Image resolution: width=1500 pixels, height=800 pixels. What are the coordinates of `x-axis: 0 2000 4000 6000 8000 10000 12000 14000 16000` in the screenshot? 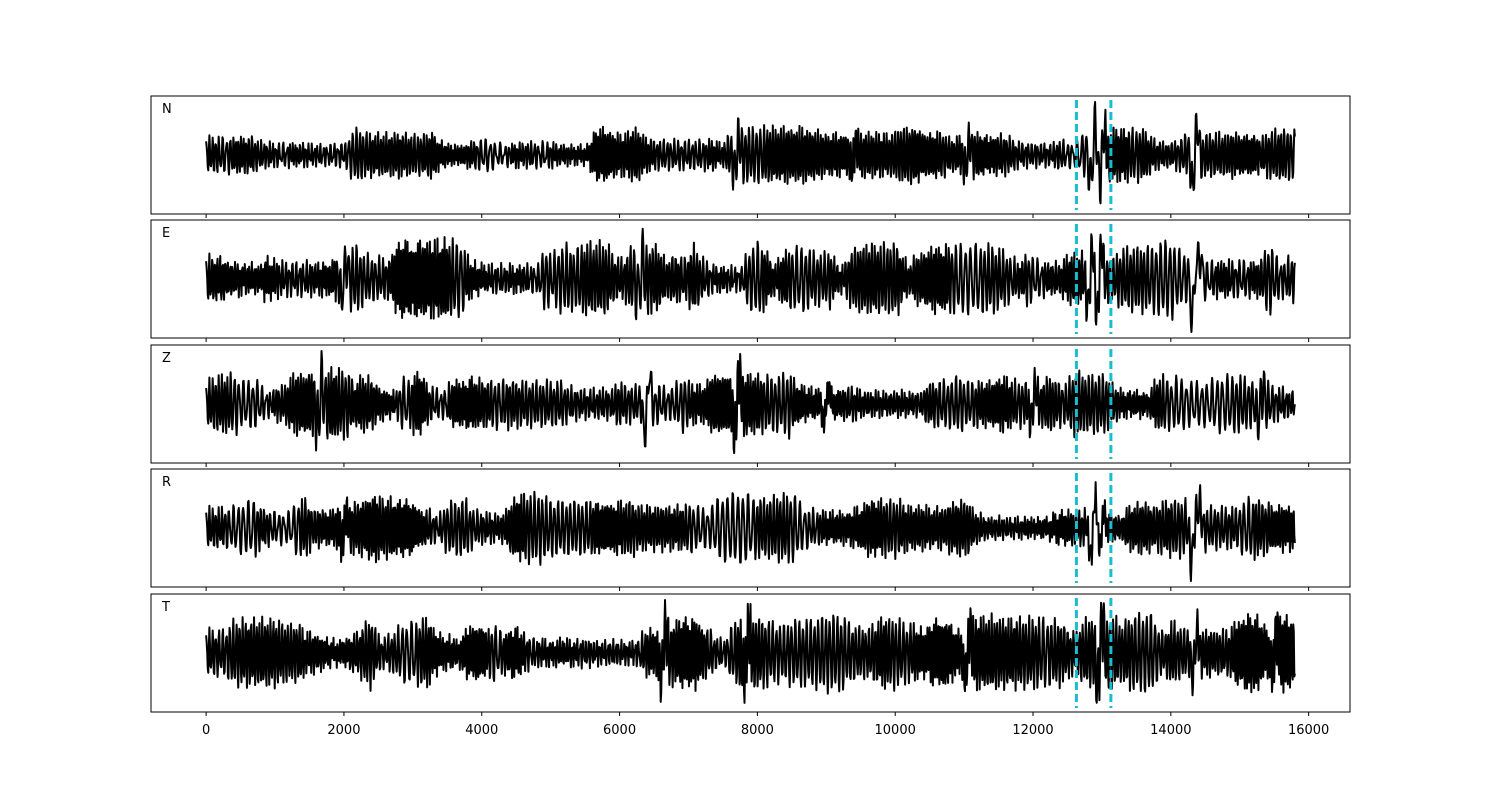 It's located at (765, 730).